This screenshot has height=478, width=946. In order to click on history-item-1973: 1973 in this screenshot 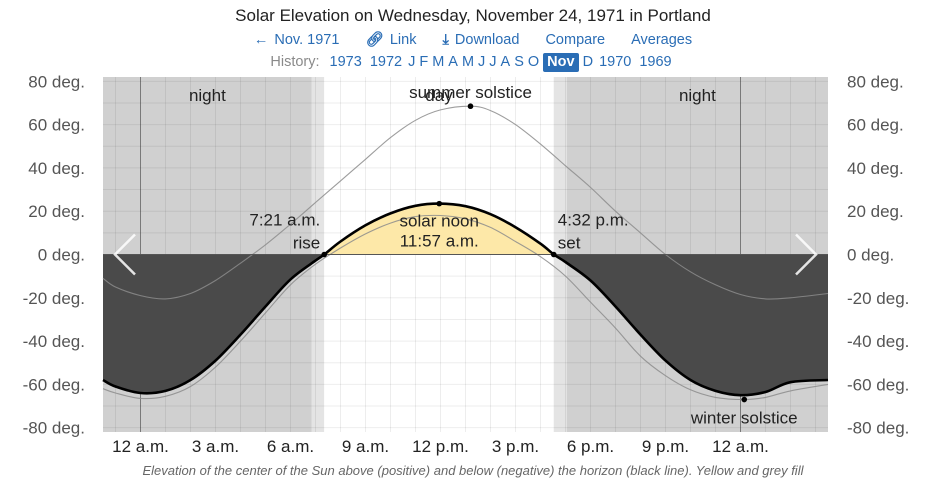, I will do `click(345, 62)`.